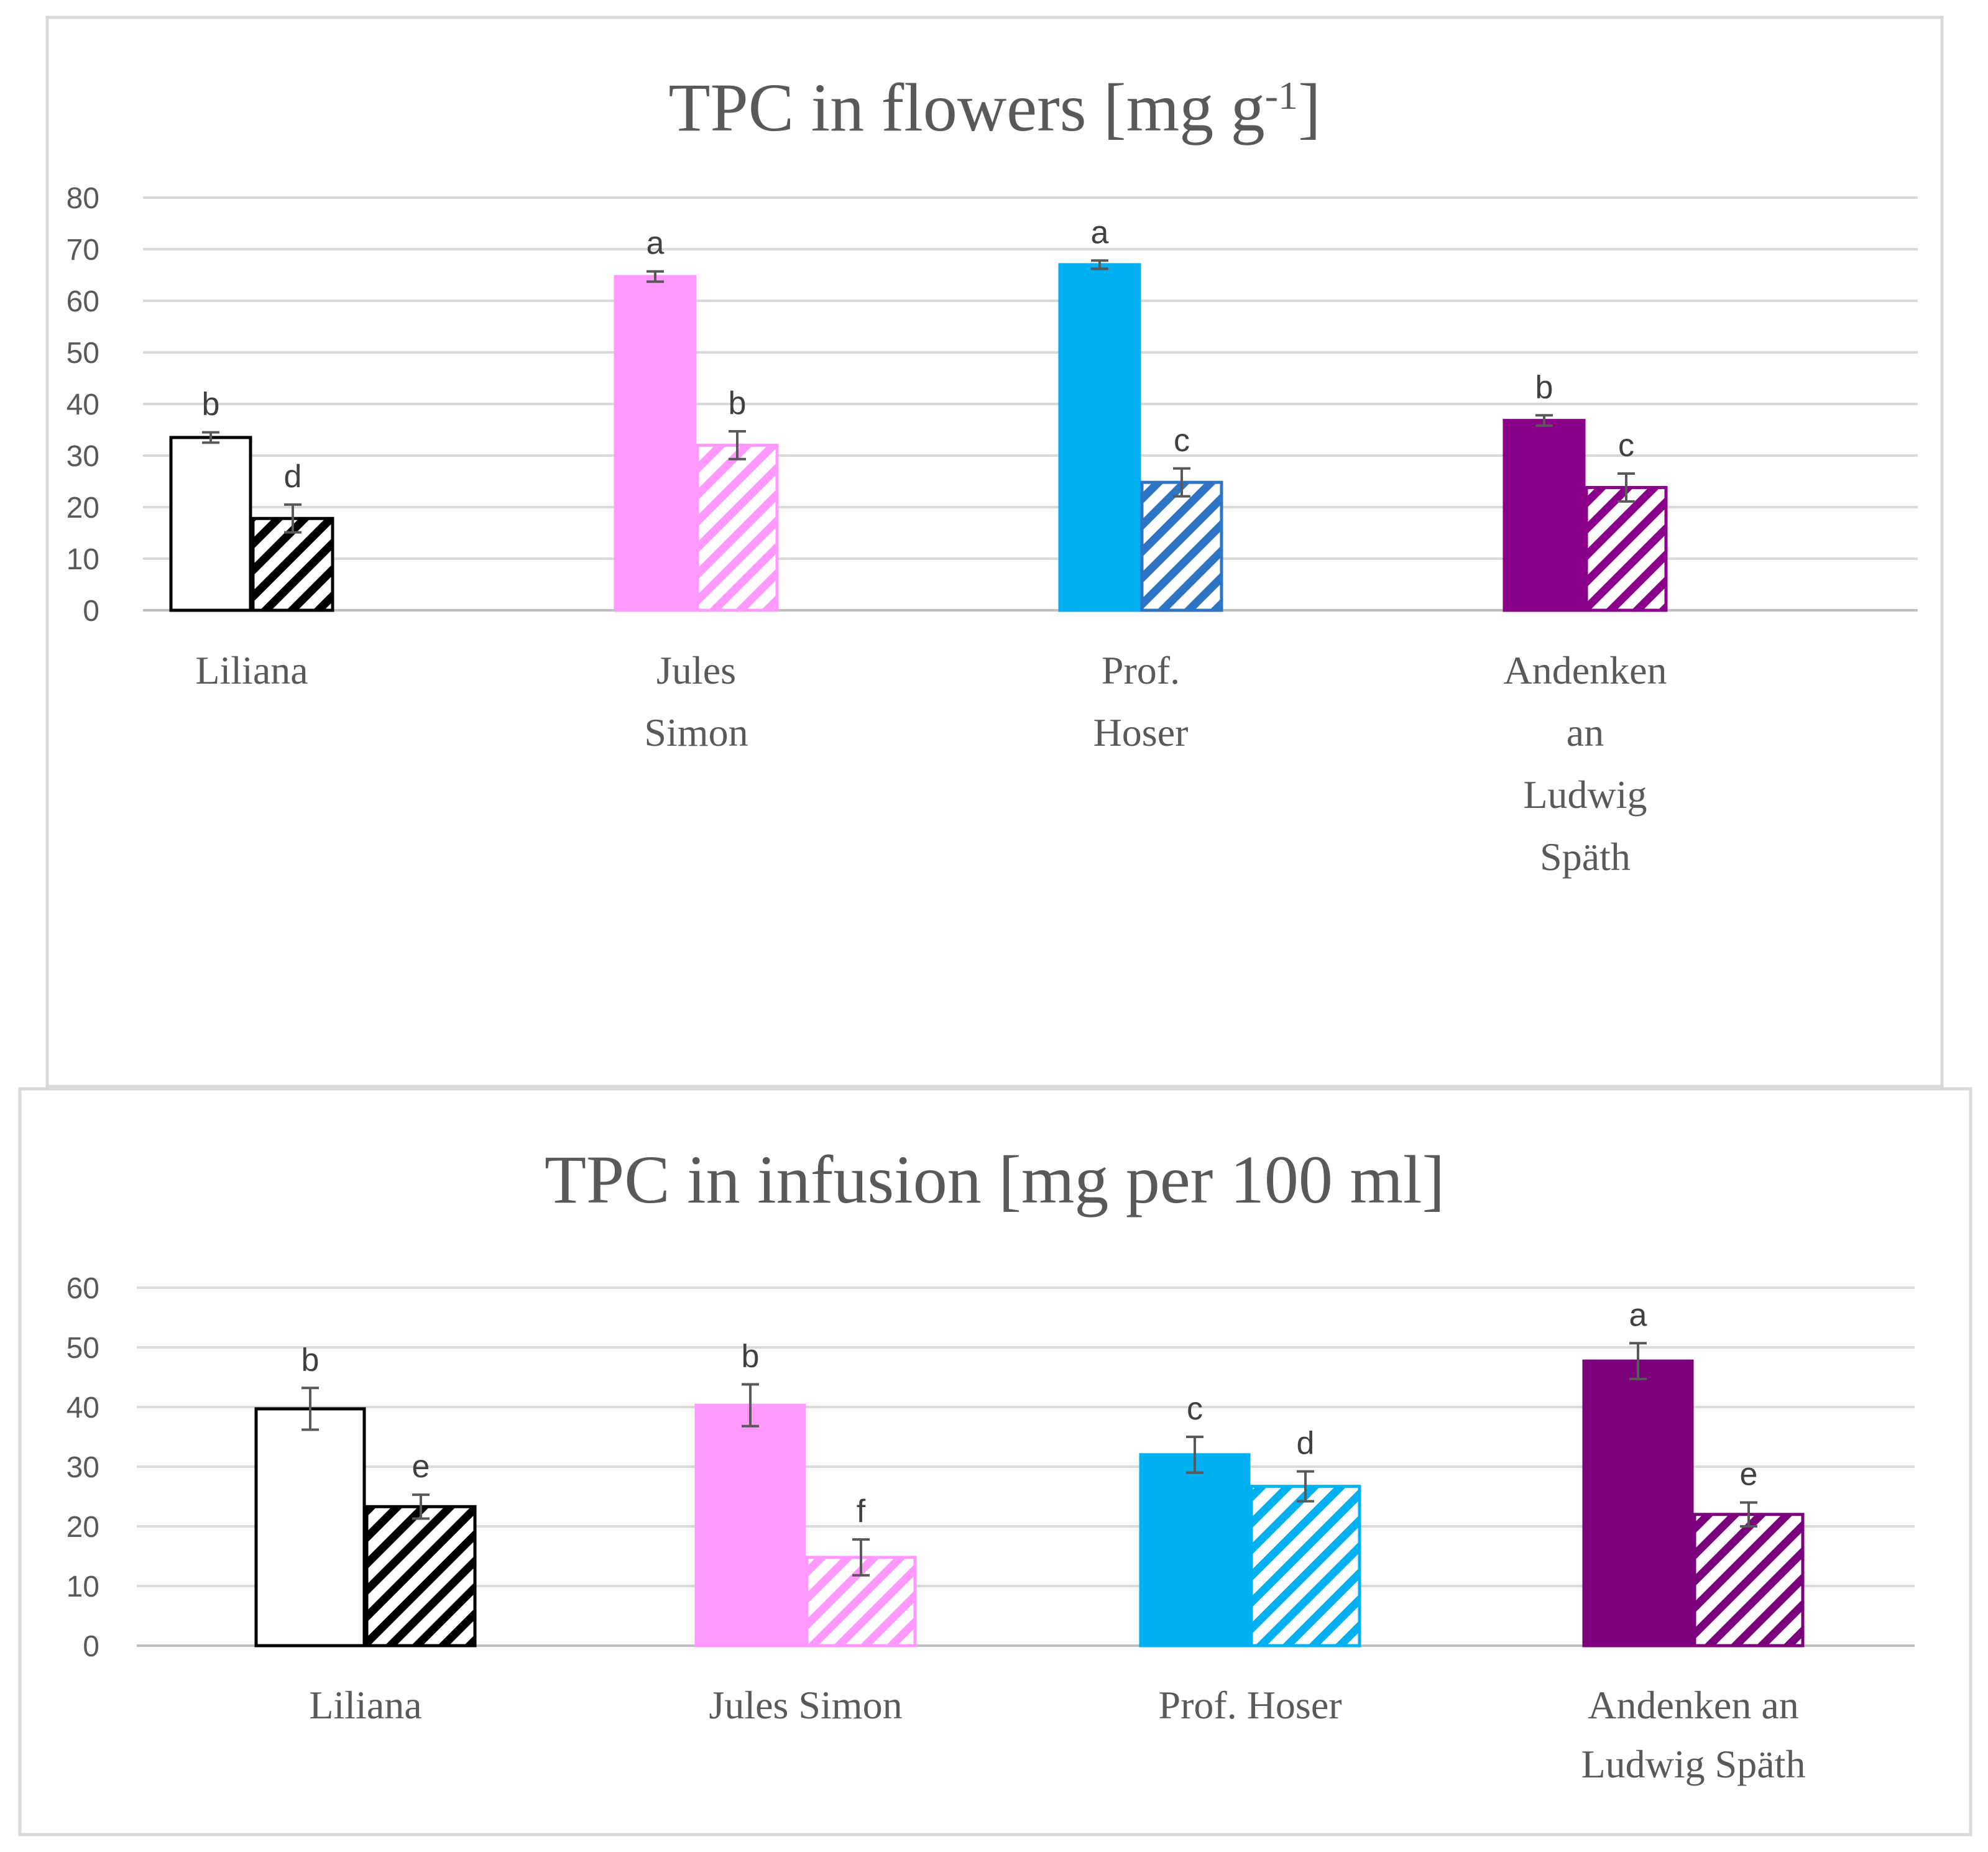 The height and width of the screenshot is (1852, 1988). Describe the element at coordinates (1585, 670) in the screenshot. I see `category-label: Andenken` at that location.